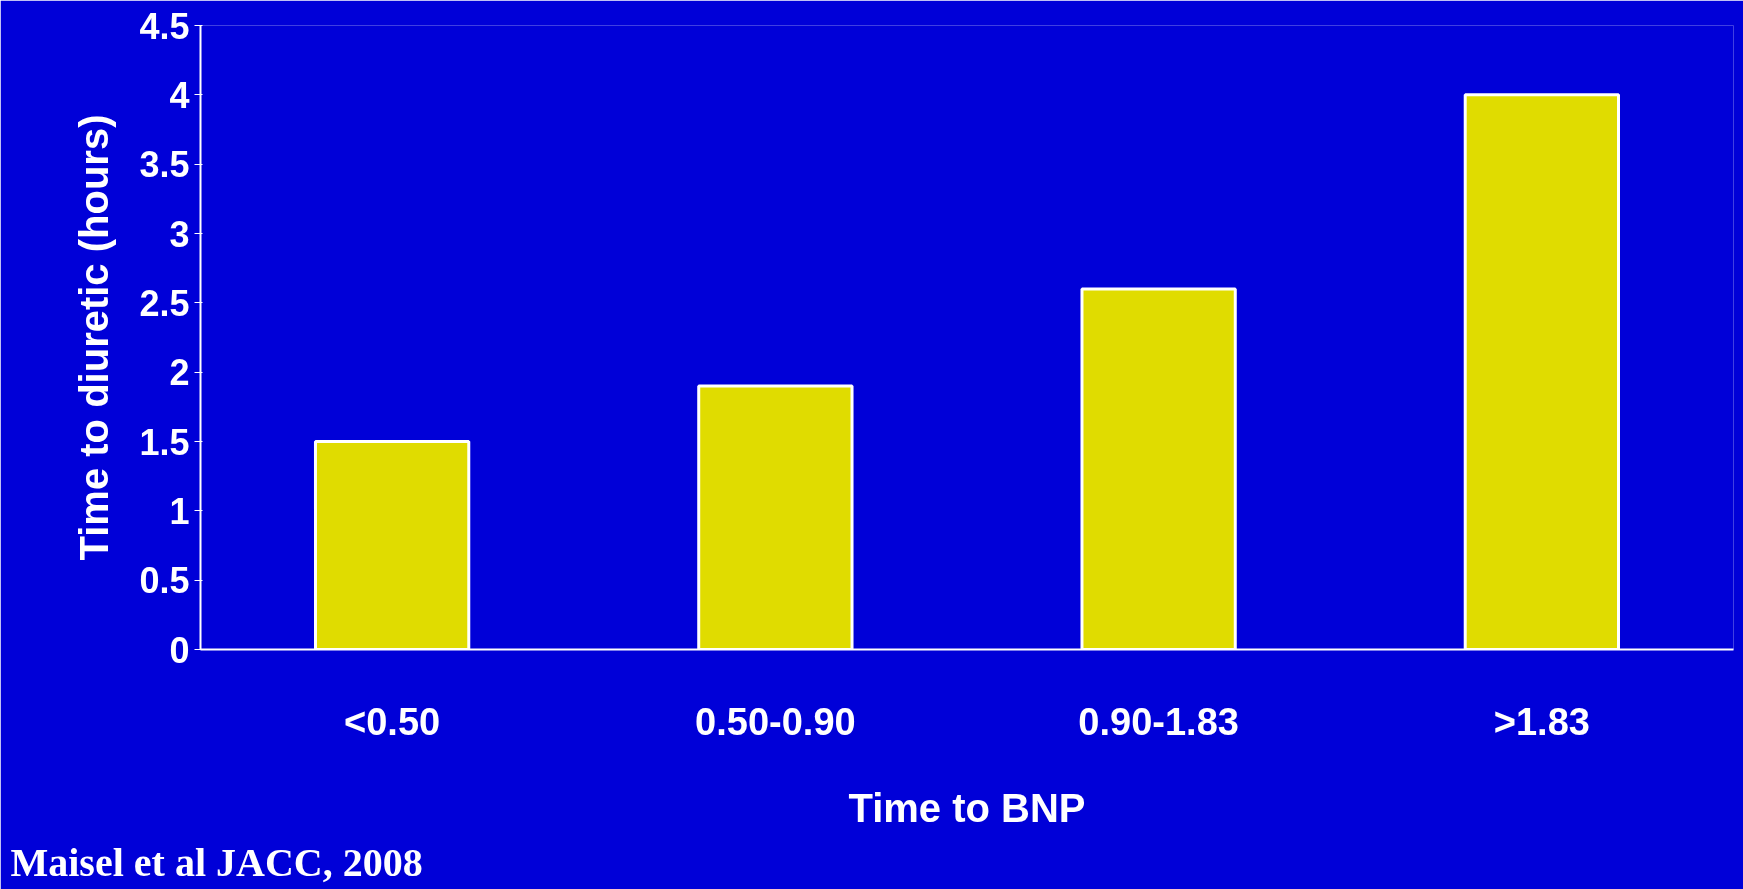 This screenshot has height=889, width=1743. What do you see at coordinates (164, 26) in the screenshot?
I see `y-tick-label: 4.5` at bounding box center [164, 26].